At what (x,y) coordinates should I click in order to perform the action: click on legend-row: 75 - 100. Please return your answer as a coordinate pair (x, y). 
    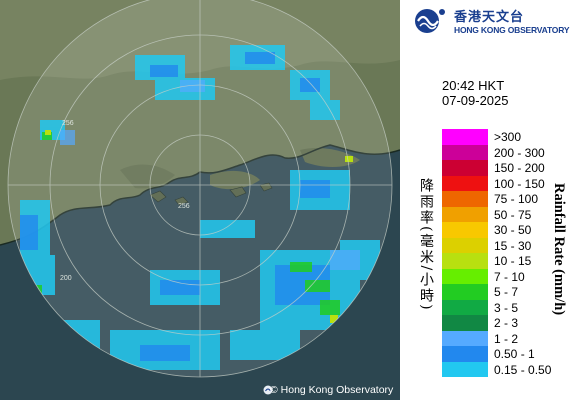
    Looking at the image, I should click on (509, 199).